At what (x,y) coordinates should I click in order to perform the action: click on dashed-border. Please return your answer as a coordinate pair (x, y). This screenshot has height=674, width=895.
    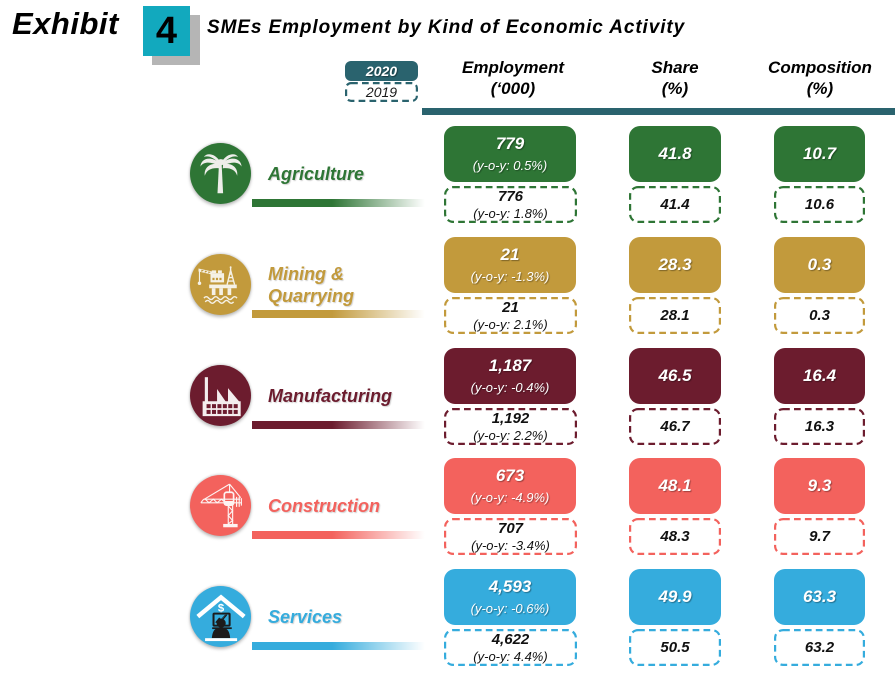
    Looking at the image, I should click on (382, 93).